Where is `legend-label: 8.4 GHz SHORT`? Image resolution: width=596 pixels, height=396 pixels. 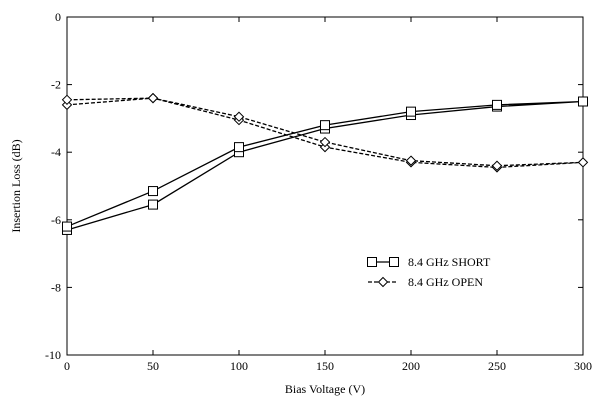
legend-label: 8.4 GHz SHORT is located at coordinates (449, 262).